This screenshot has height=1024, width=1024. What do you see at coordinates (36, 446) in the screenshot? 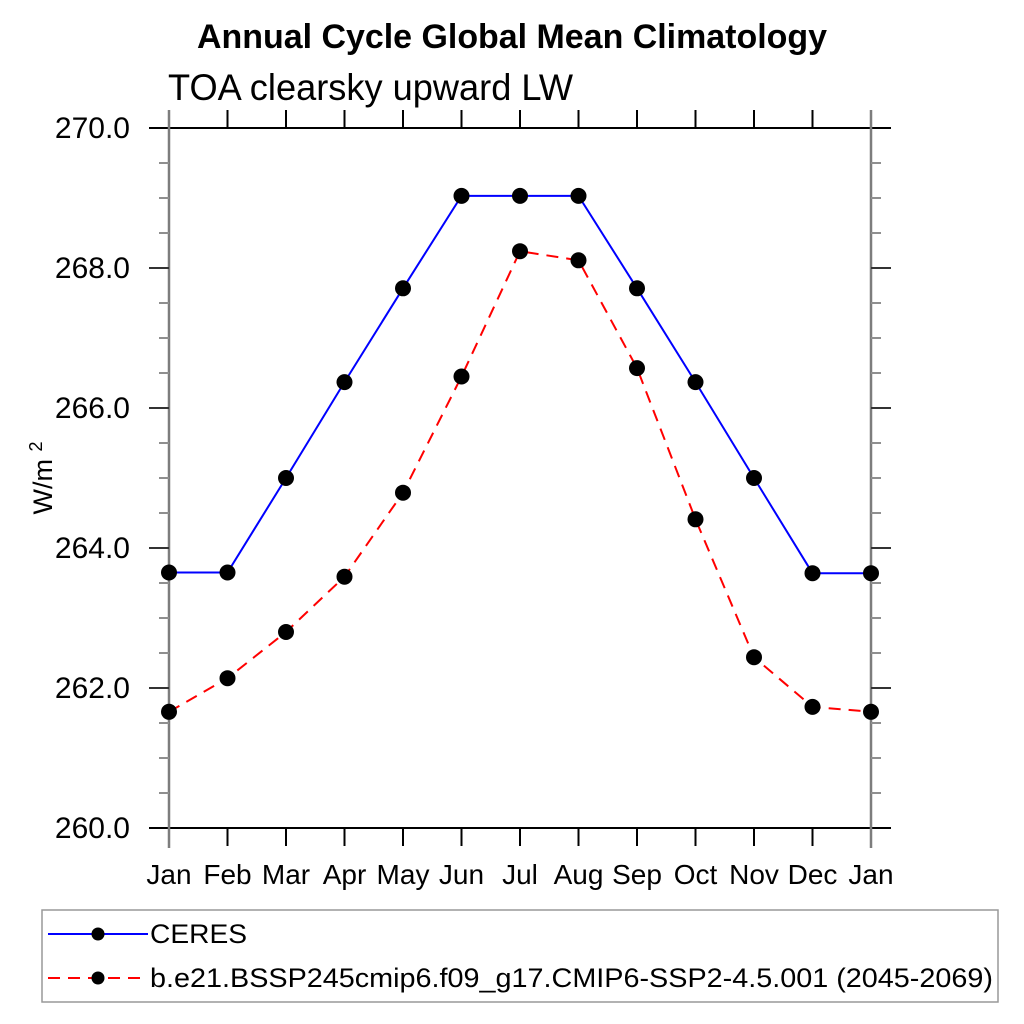
I see `y-axis-title-exponent: 2` at bounding box center [36, 446].